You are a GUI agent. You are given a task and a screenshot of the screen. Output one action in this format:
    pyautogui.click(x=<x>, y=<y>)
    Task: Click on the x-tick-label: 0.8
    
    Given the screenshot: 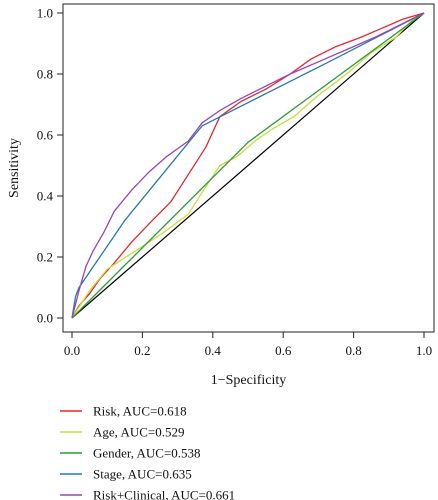 What is the action you would take?
    pyautogui.click(x=353, y=350)
    